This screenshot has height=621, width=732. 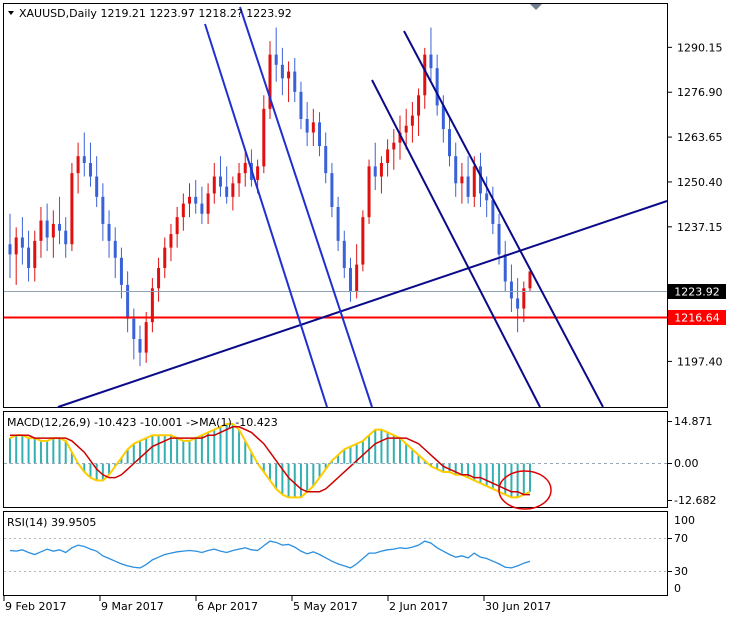 I want to click on current-price-label-bg, so click(x=697, y=291).